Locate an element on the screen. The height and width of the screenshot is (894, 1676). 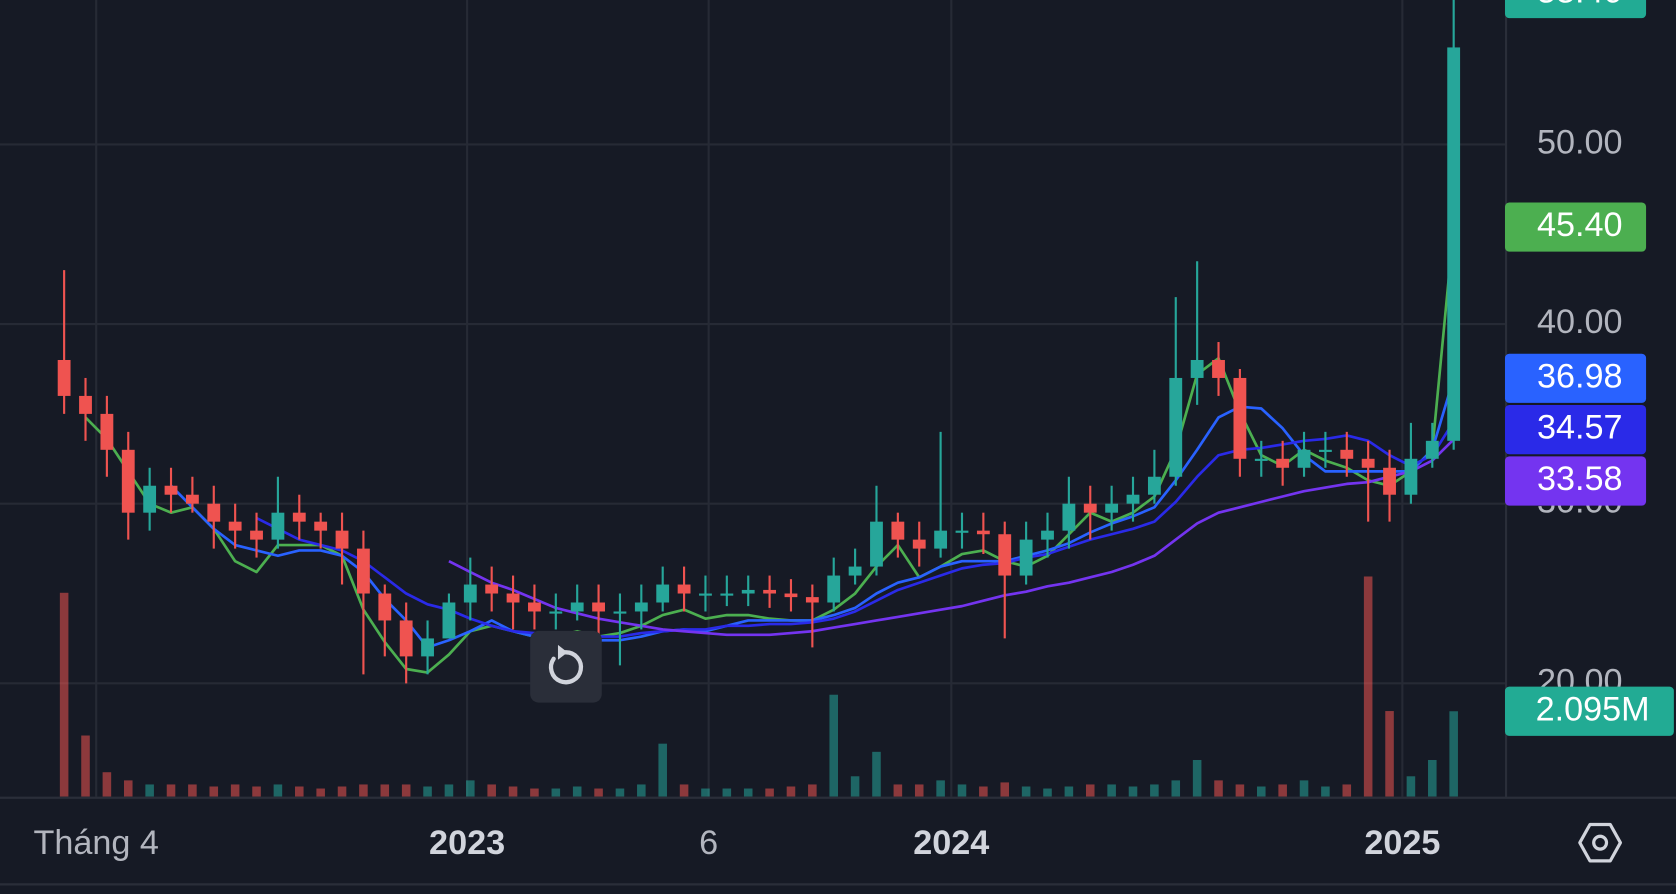
reset-icon is located at coordinates (565, 667).